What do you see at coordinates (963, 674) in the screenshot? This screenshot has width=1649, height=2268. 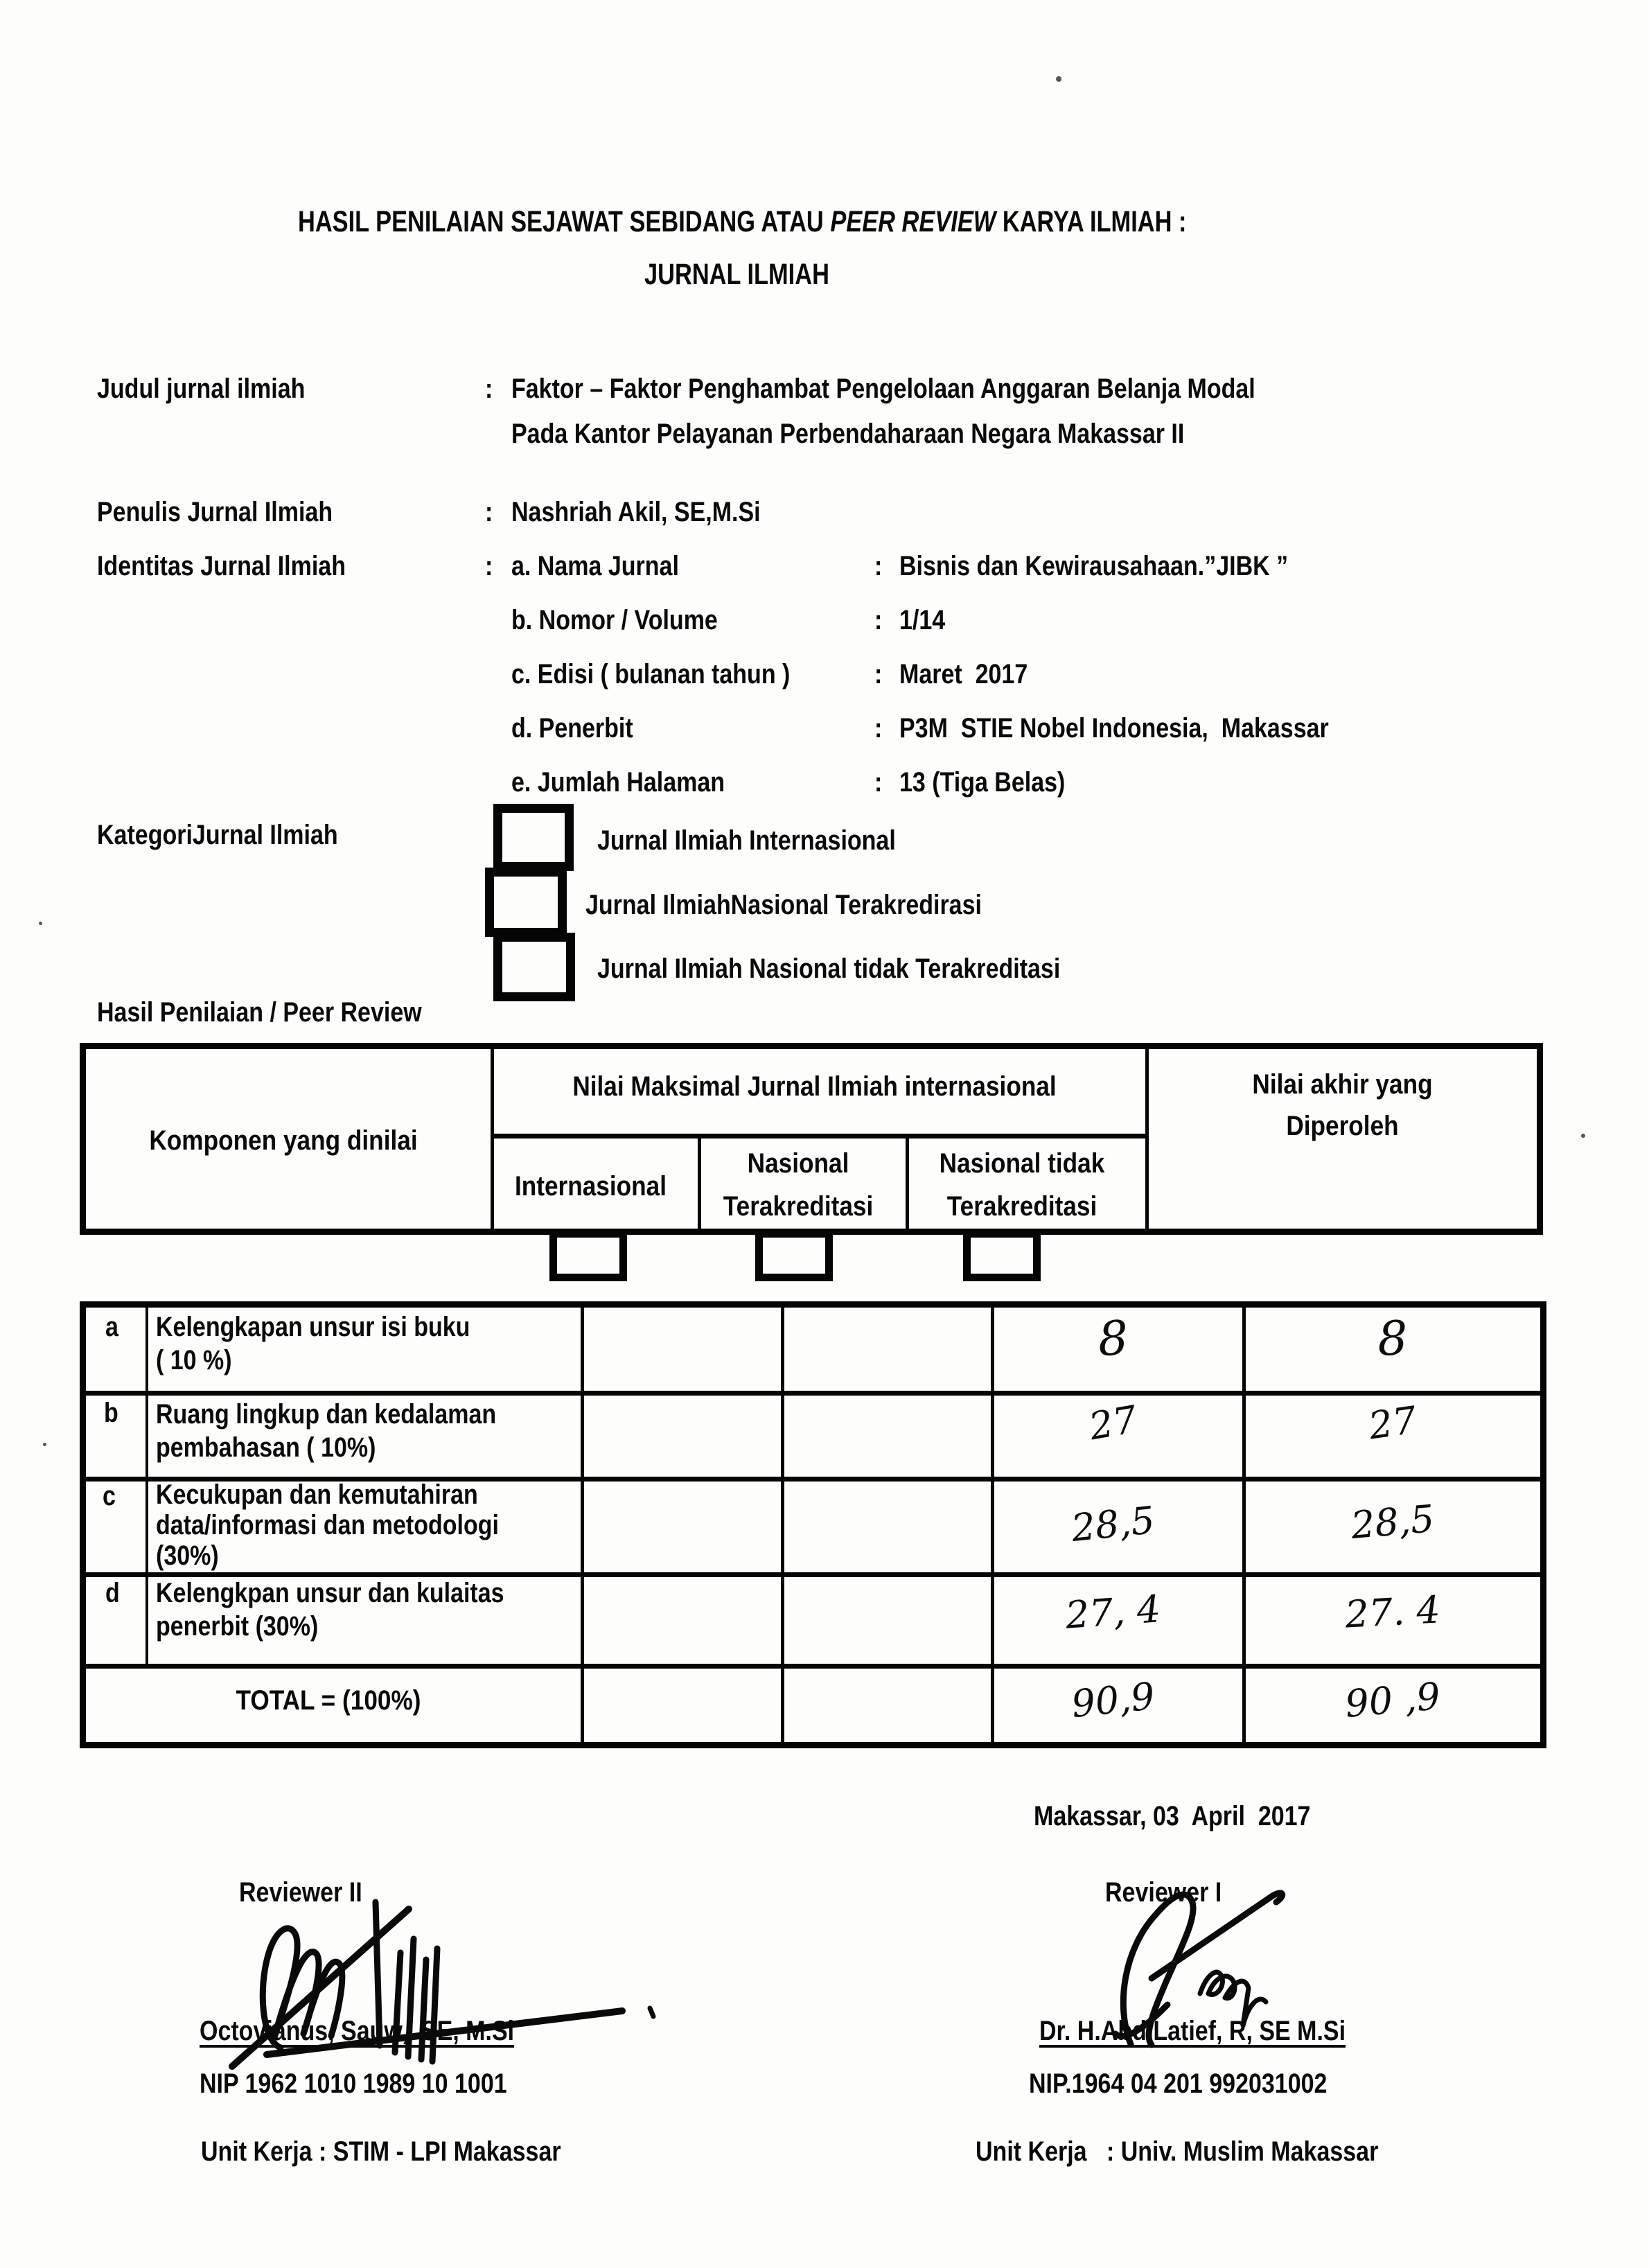 I see `identitas-item-c-value: Maret 2017` at bounding box center [963, 674].